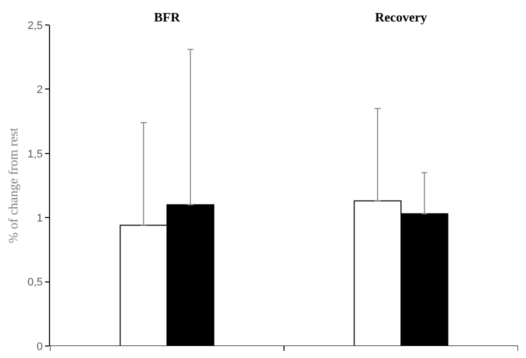  Describe the element at coordinates (35, 282) in the screenshot. I see `y-tick-label: 0,5` at that location.